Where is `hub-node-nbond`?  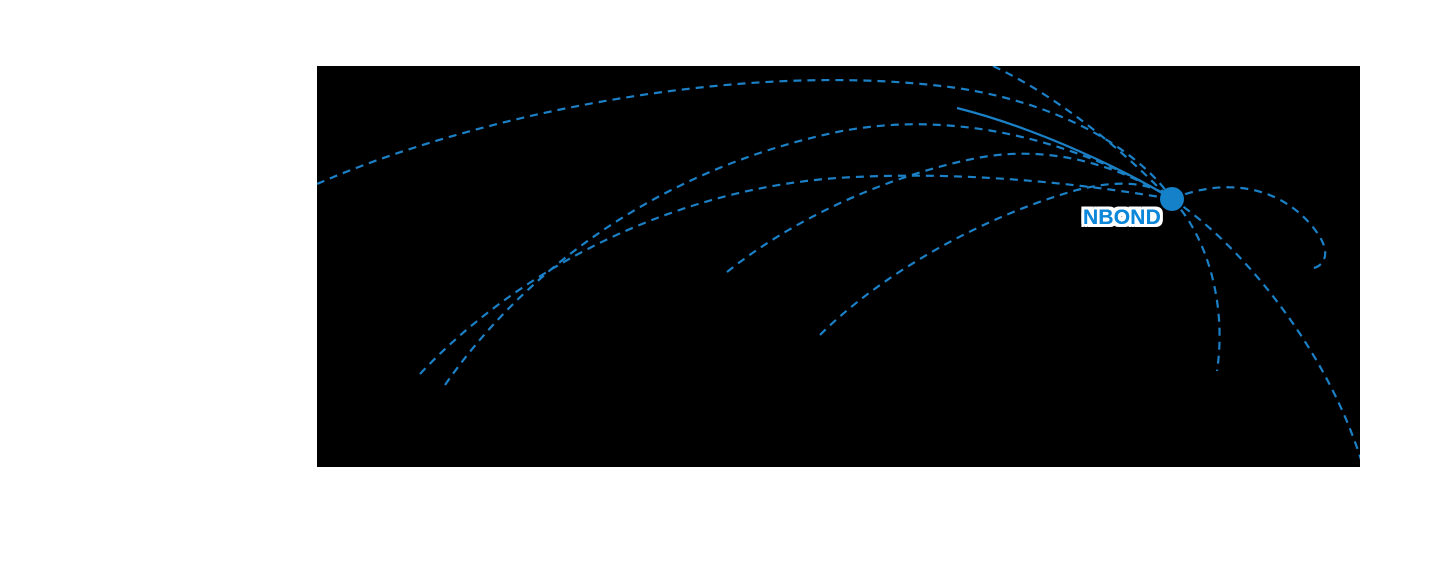 hub-node-nbond is located at coordinates (1172, 199).